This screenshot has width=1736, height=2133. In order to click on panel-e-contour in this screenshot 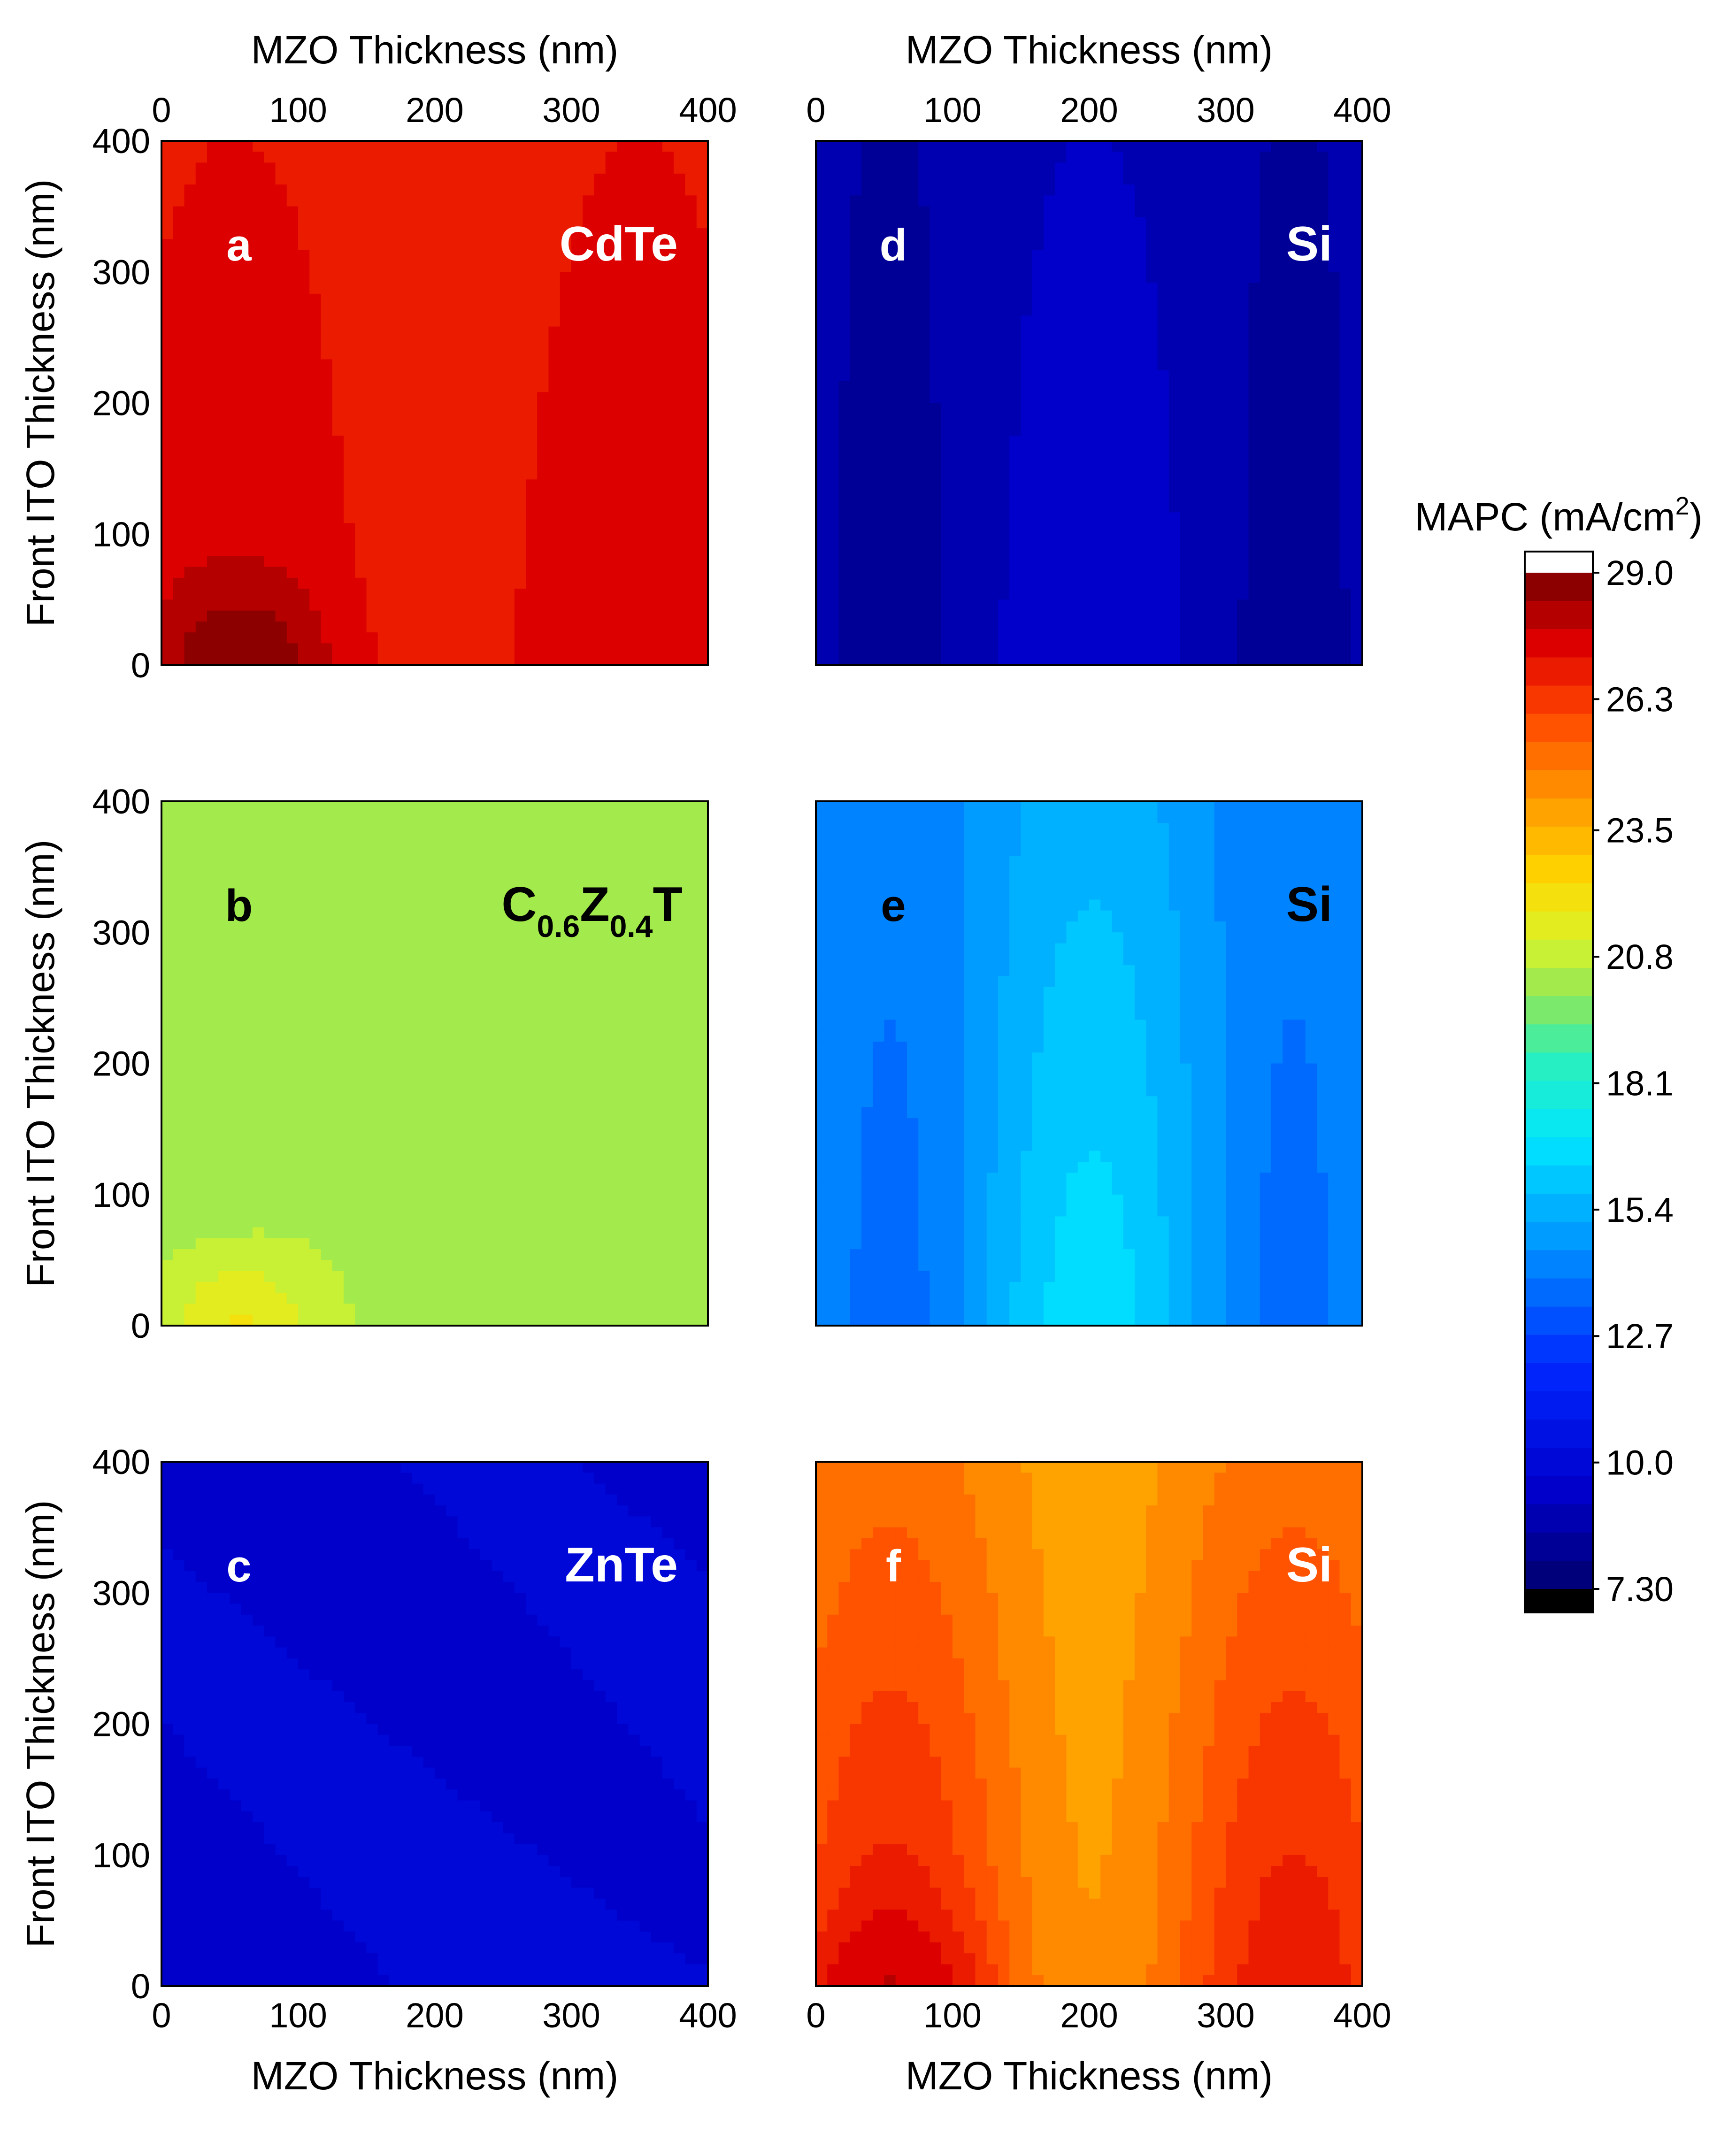, I will do `click(1089, 1063)`.